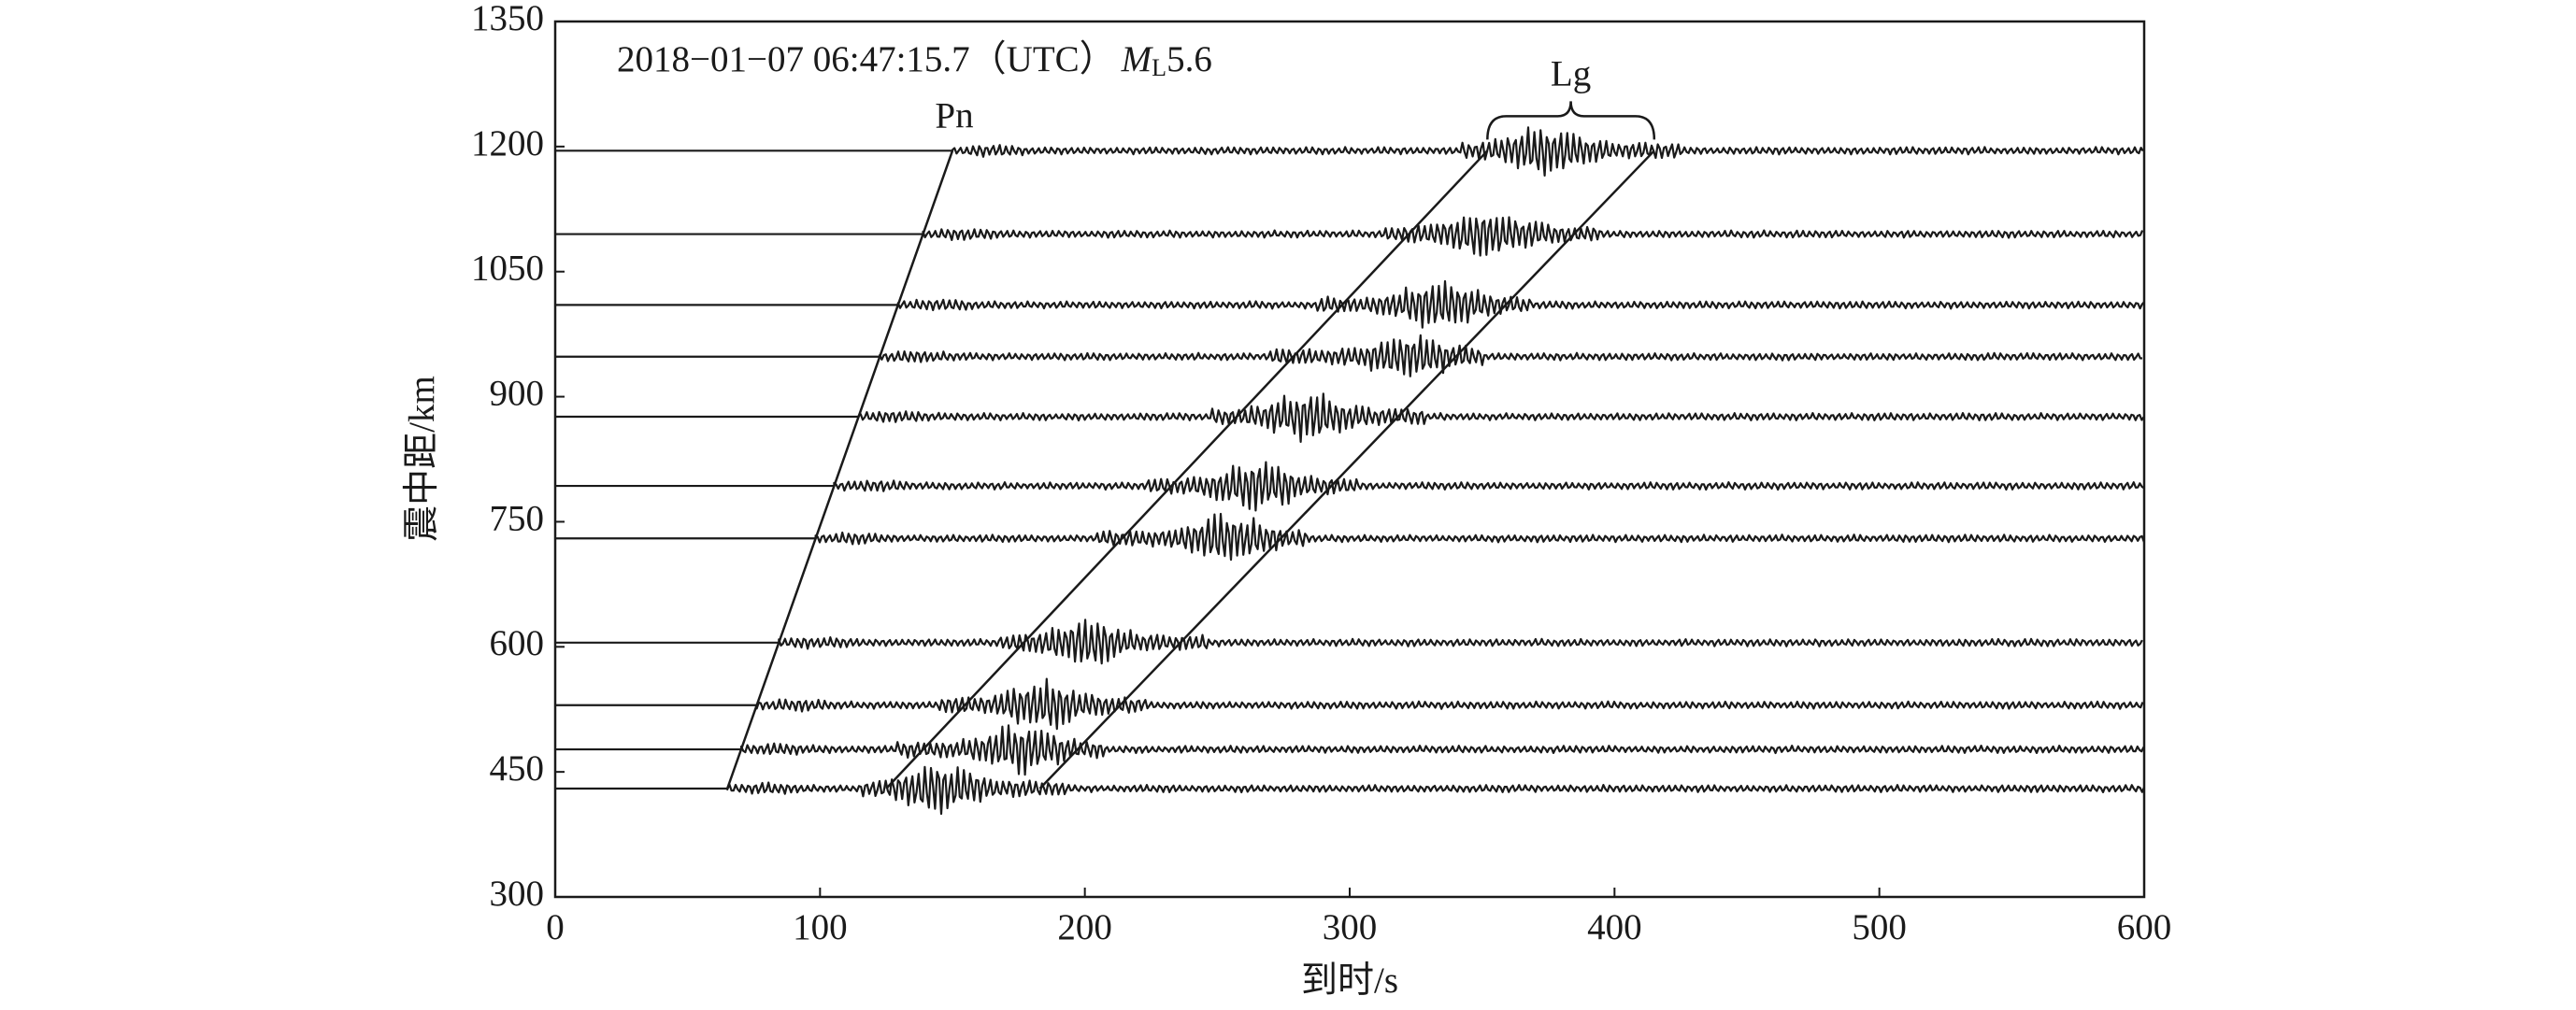 This screenshot has width=2576, height=1010. What do you see at coordinates (422, 459) in the screenshot?
I see `y-axis-label: 震中距/km` at bounding box center [422, 459].